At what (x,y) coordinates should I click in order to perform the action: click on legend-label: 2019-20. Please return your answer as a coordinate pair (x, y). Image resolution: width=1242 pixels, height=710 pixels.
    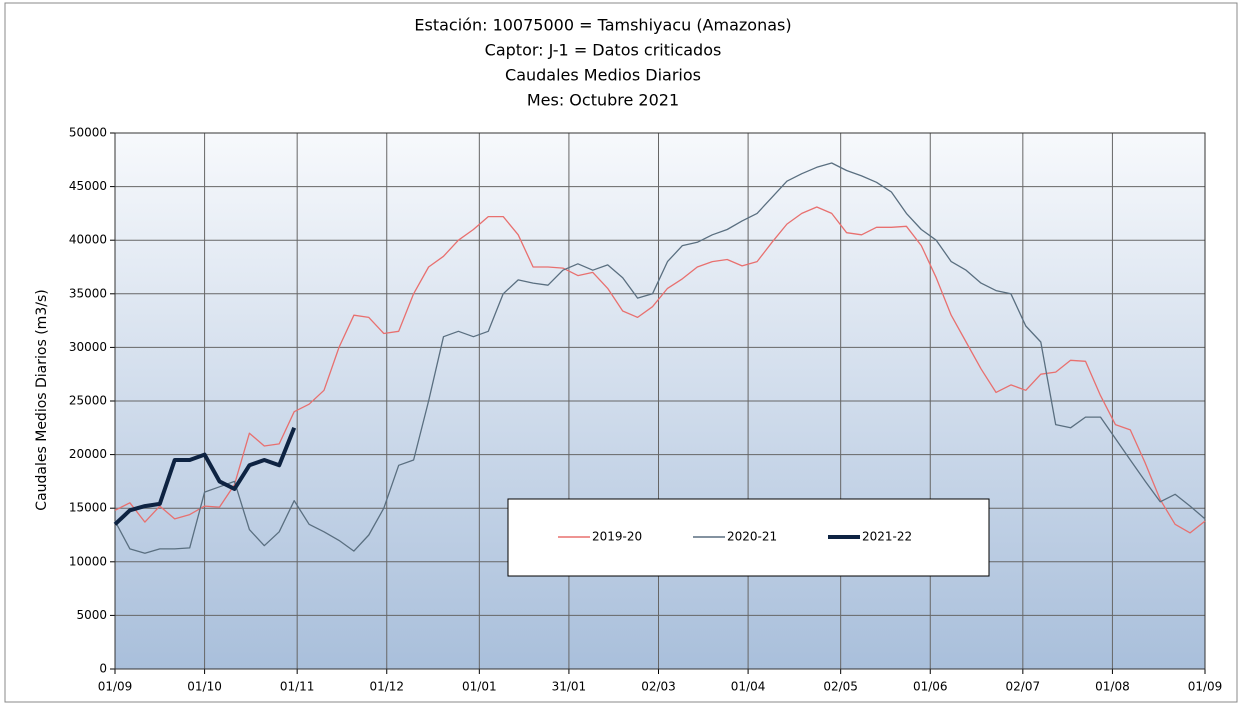
    Looking at the image, I should click on (617, 537).